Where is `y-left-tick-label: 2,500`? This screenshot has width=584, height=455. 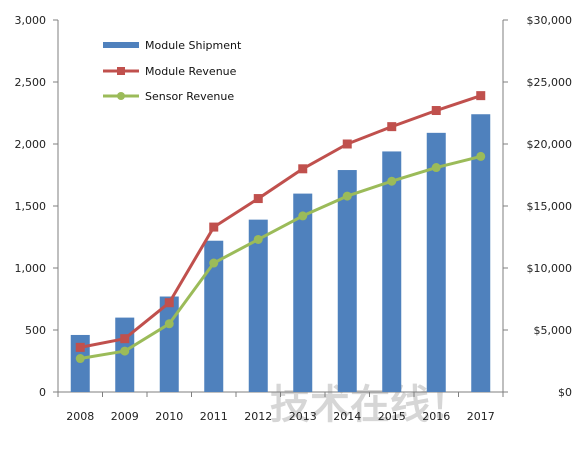 y-left-tick-label: 2,500 is located at coordinates (31, 82).